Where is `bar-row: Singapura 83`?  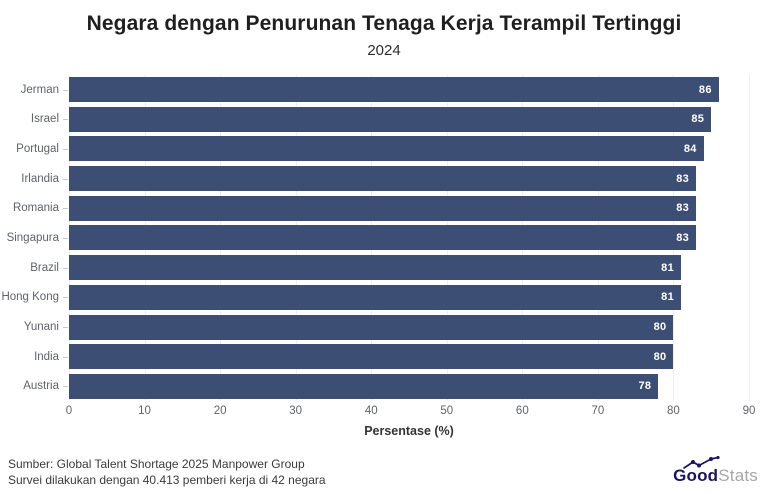
bar-row: Singapura 83 is located at coordinates (378, 238).